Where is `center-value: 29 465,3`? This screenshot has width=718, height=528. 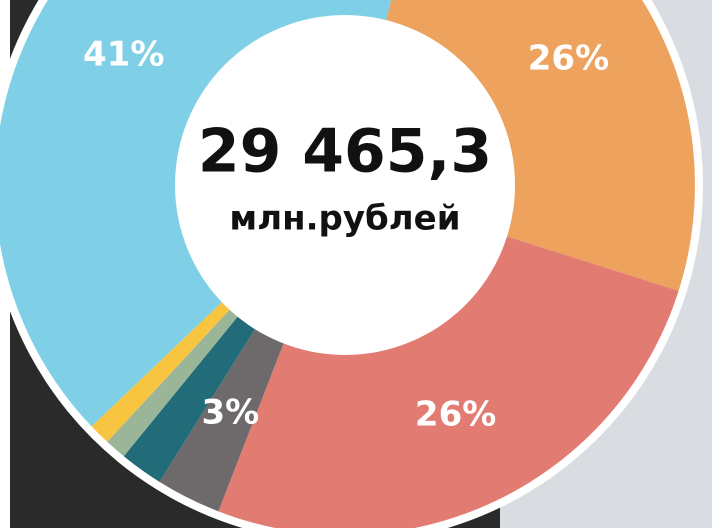 center-value: 29 465,3 is located at coordinates (345, 152).